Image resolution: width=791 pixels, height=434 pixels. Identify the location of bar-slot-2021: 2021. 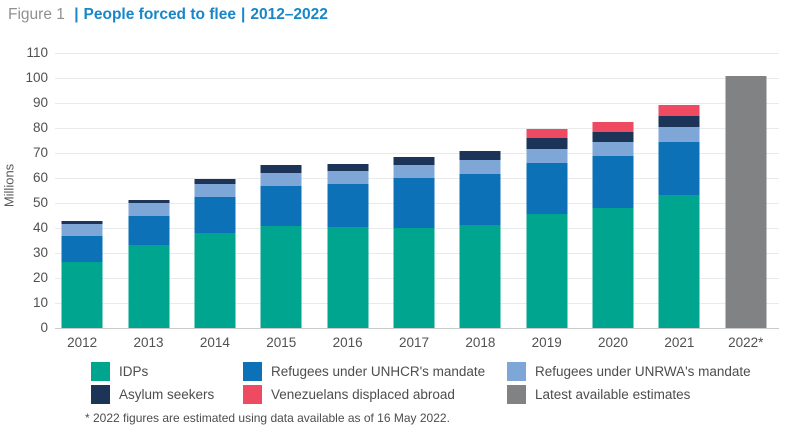
(679, 201).